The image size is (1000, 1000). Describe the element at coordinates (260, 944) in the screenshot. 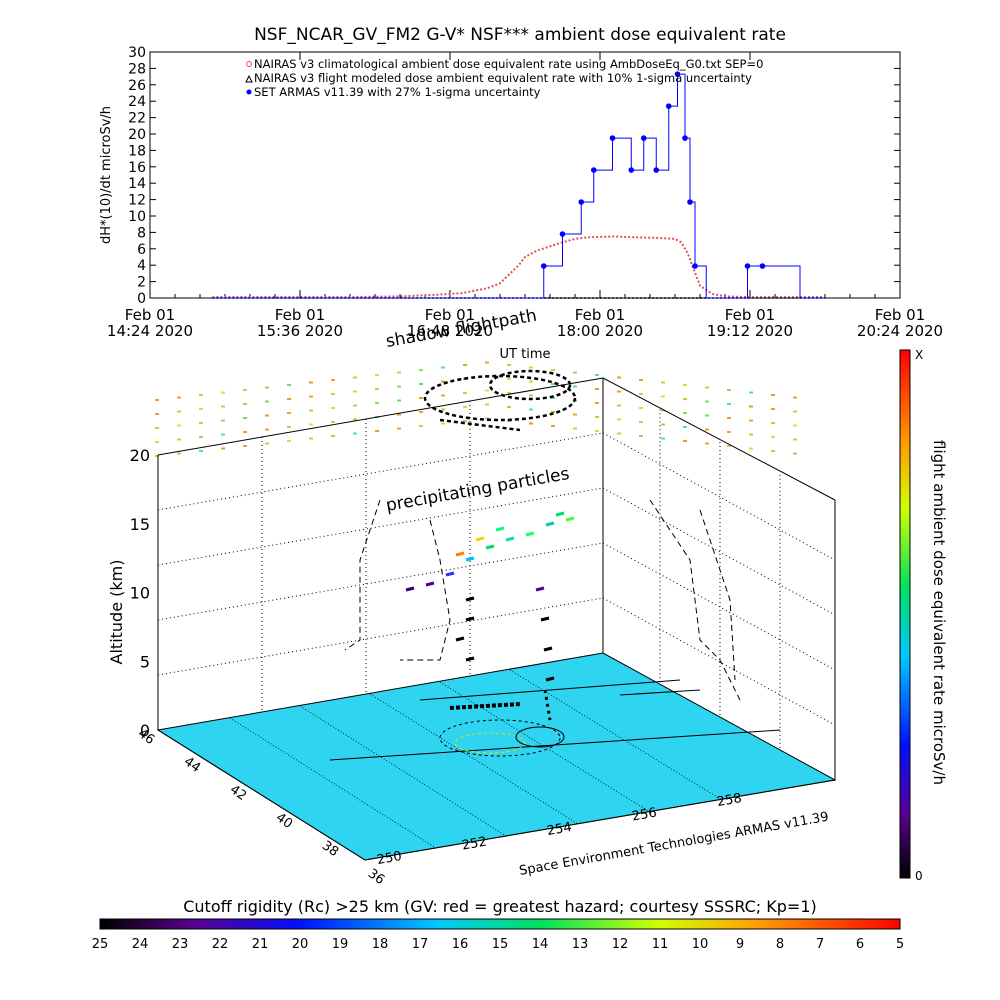

I see `rigidity-tick: 21` at that location.